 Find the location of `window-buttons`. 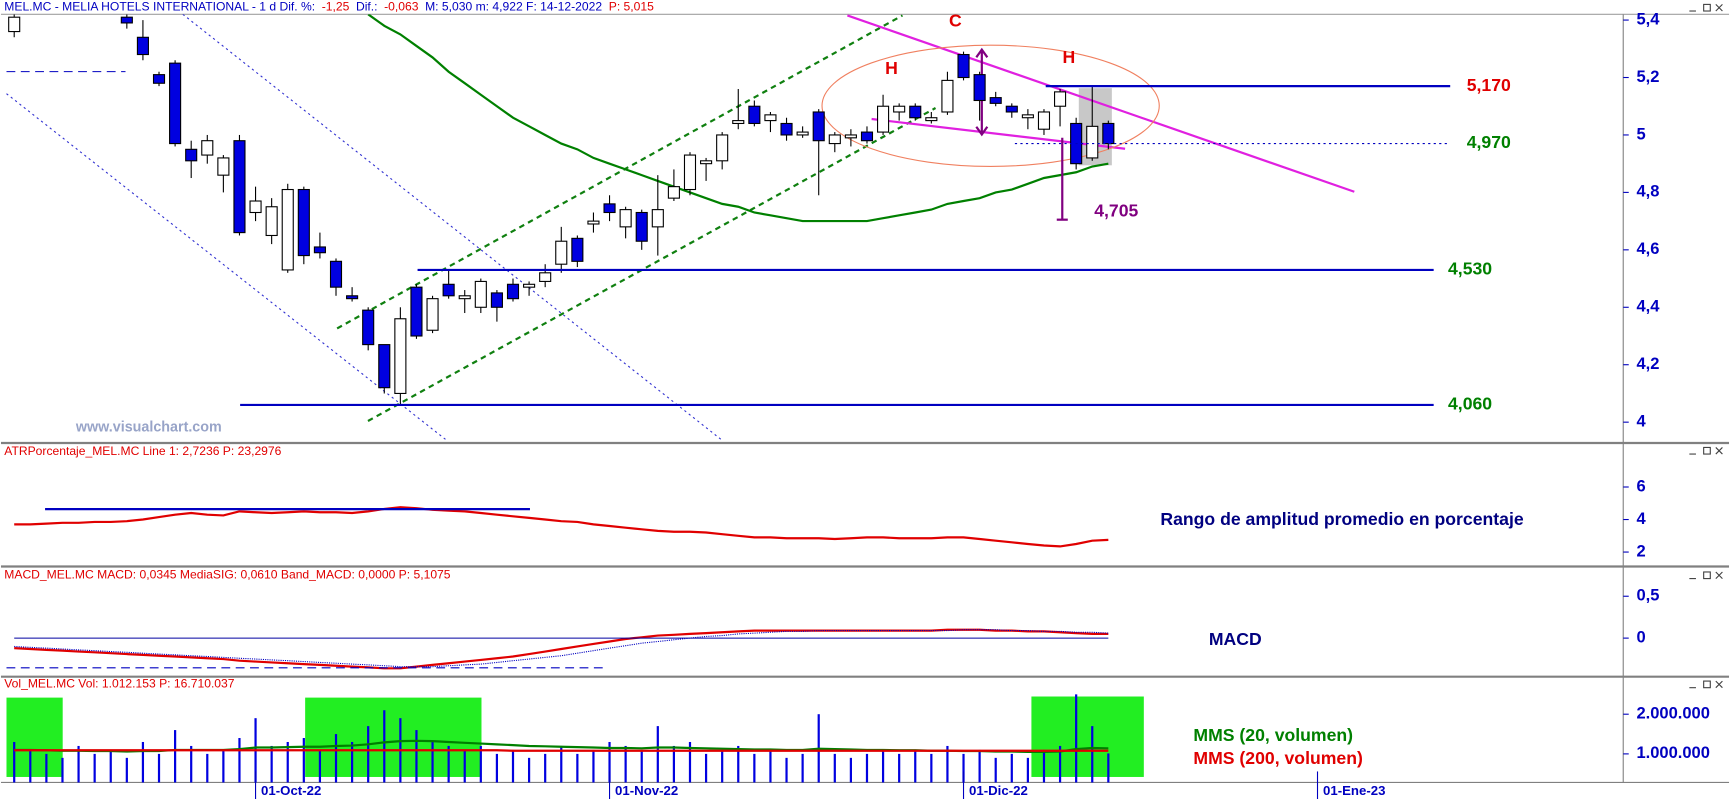

window-buttons is located at coordinates (1706, 346).